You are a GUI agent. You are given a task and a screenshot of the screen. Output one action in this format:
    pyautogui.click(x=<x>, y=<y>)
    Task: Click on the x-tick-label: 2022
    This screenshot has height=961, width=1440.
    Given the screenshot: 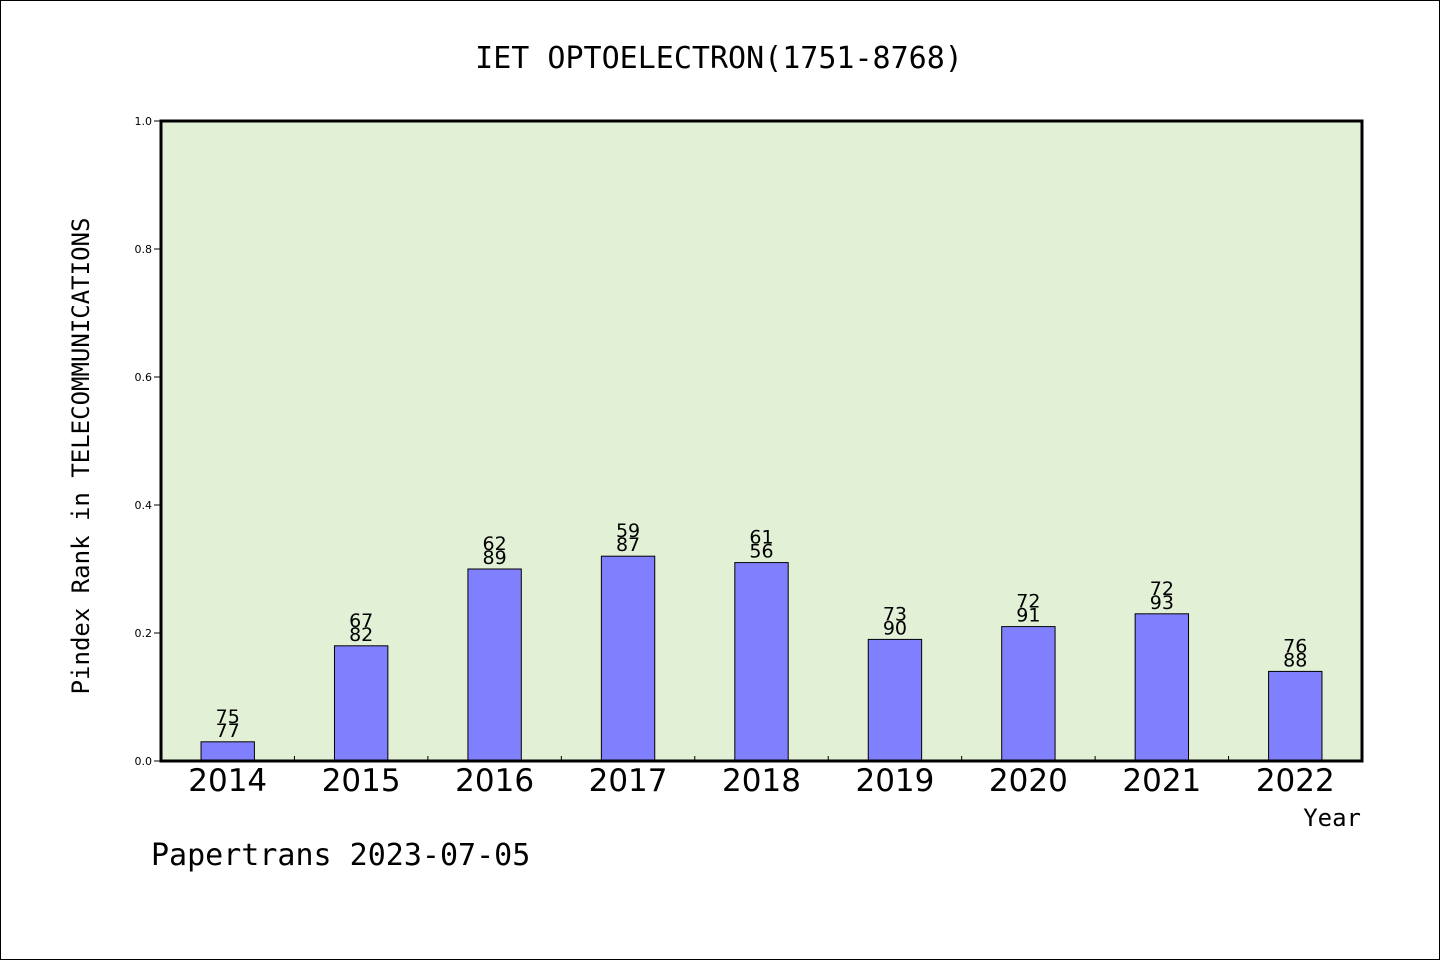 What is the action you would take?
    pyautogui.click(x=1295, y=781)
    